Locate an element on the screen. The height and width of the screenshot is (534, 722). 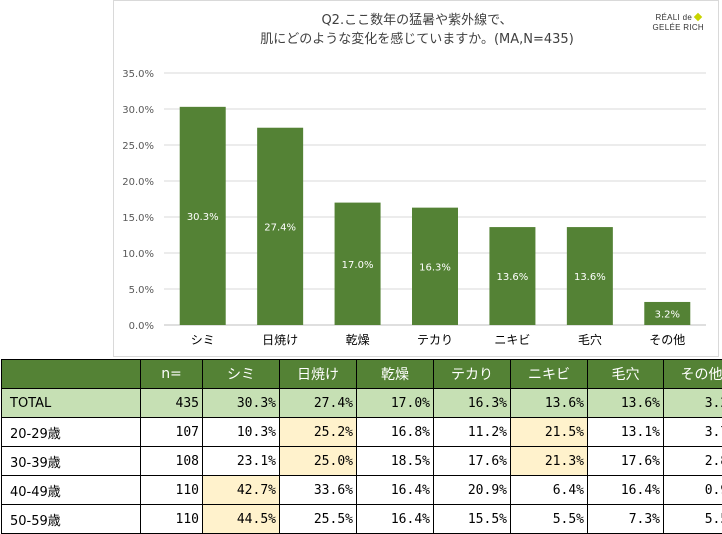
table-cell: 25.2% is located at coordinates (318, 432).